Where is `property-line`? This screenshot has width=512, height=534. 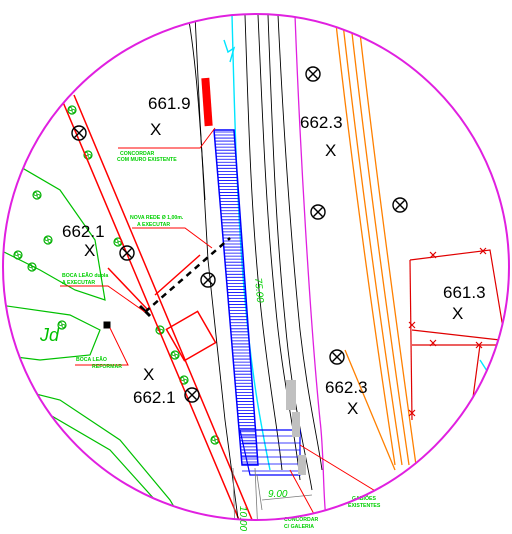
property-line is located at coordinates (312, 267).